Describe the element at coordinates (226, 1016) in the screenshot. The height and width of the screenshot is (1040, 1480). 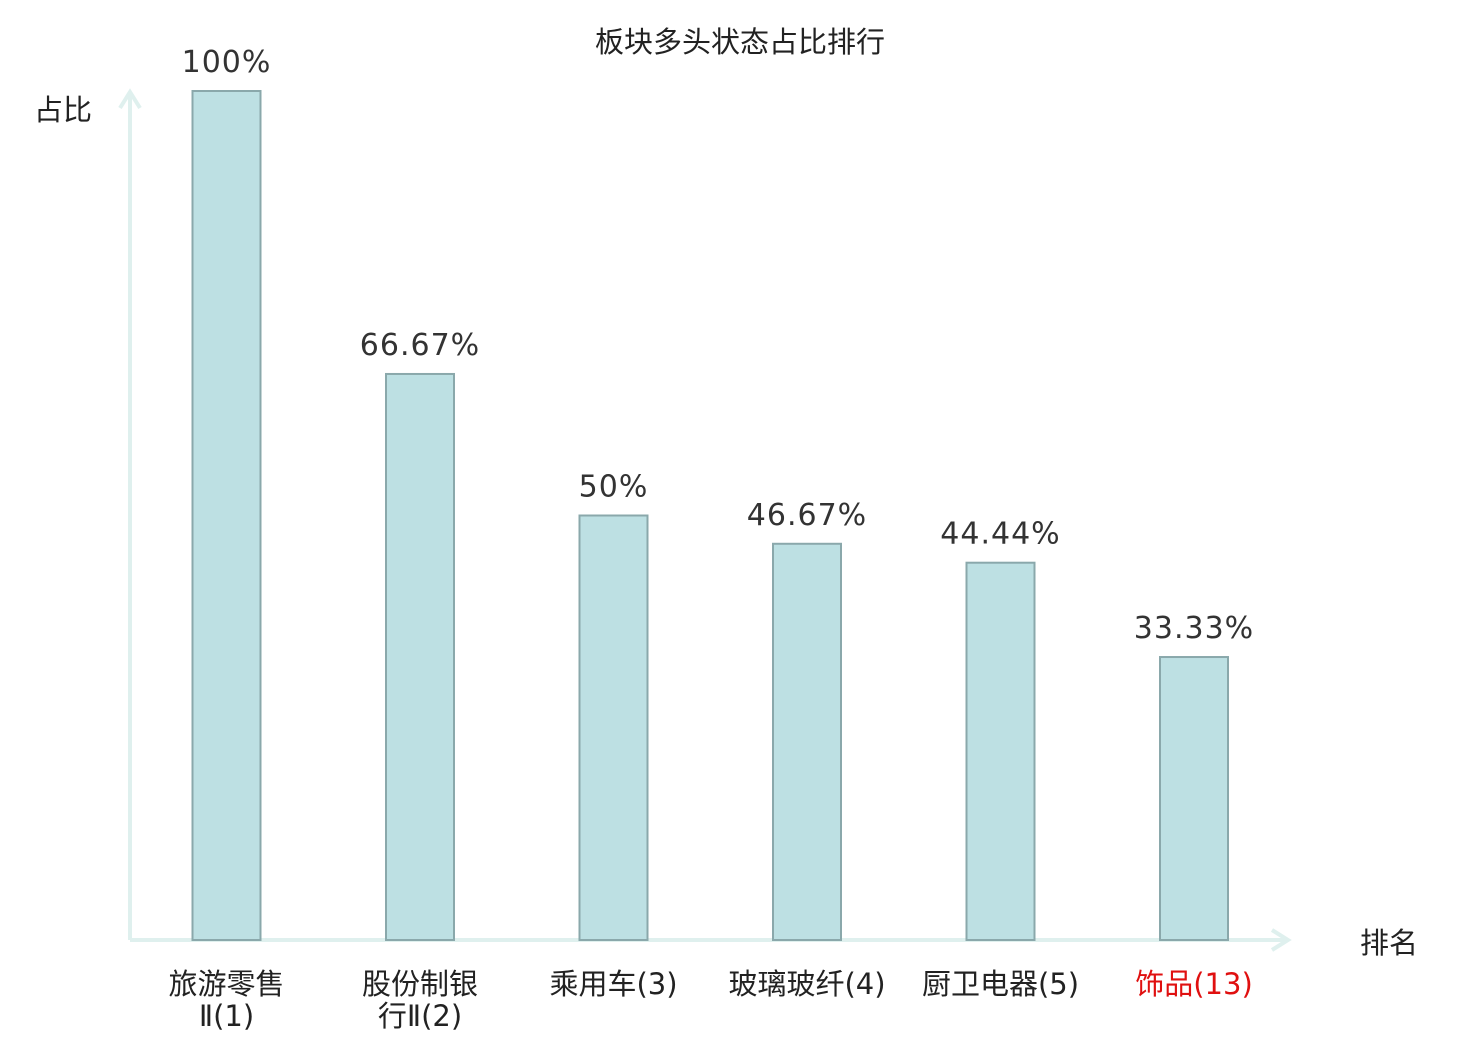
I see `x-tick-label: Ⅱ(1)` at that location.